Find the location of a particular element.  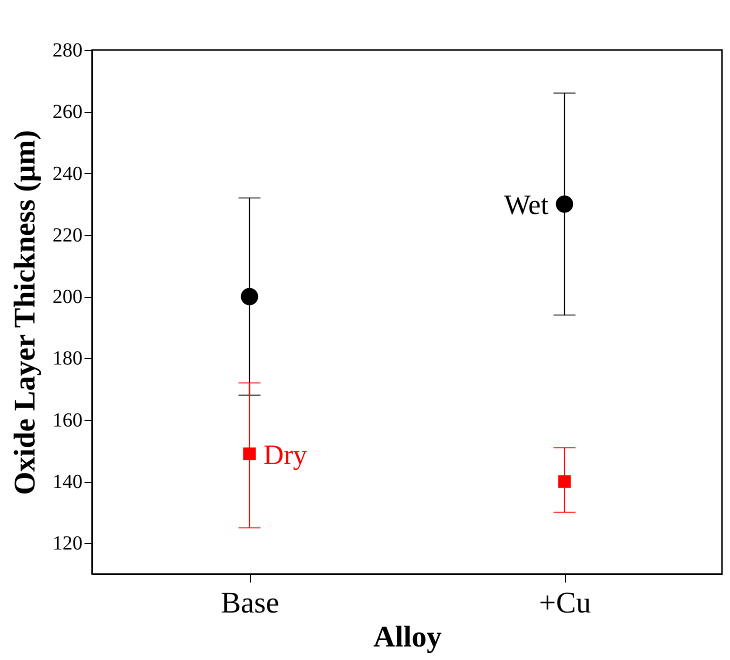

y-tick-label: 260 is located at coordinates (67, 112).